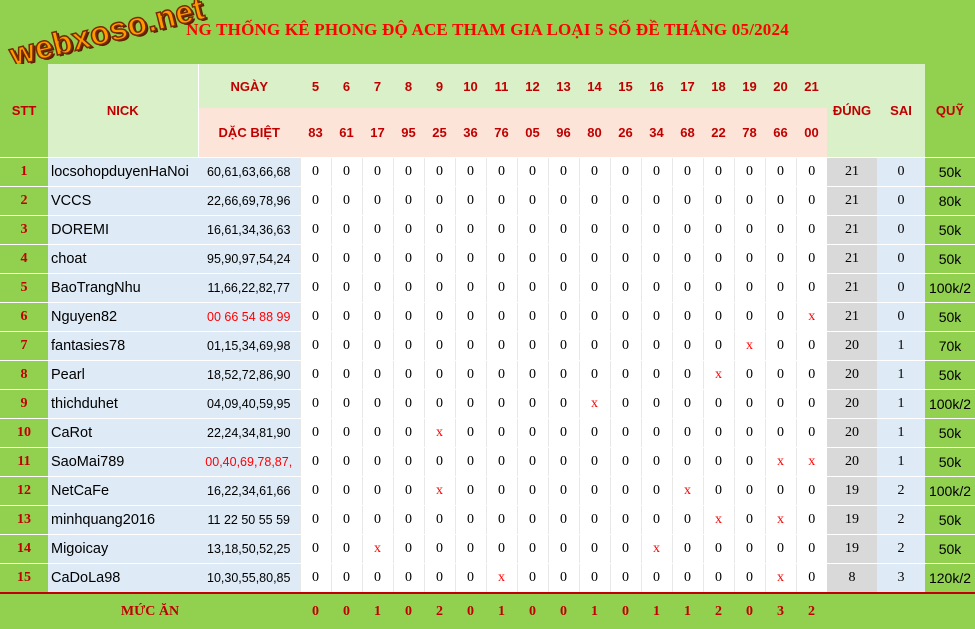  What do you see at coordinates (656, 86) in the screenshot?
I see `day-header: 16` at bounding box center [656, 86].